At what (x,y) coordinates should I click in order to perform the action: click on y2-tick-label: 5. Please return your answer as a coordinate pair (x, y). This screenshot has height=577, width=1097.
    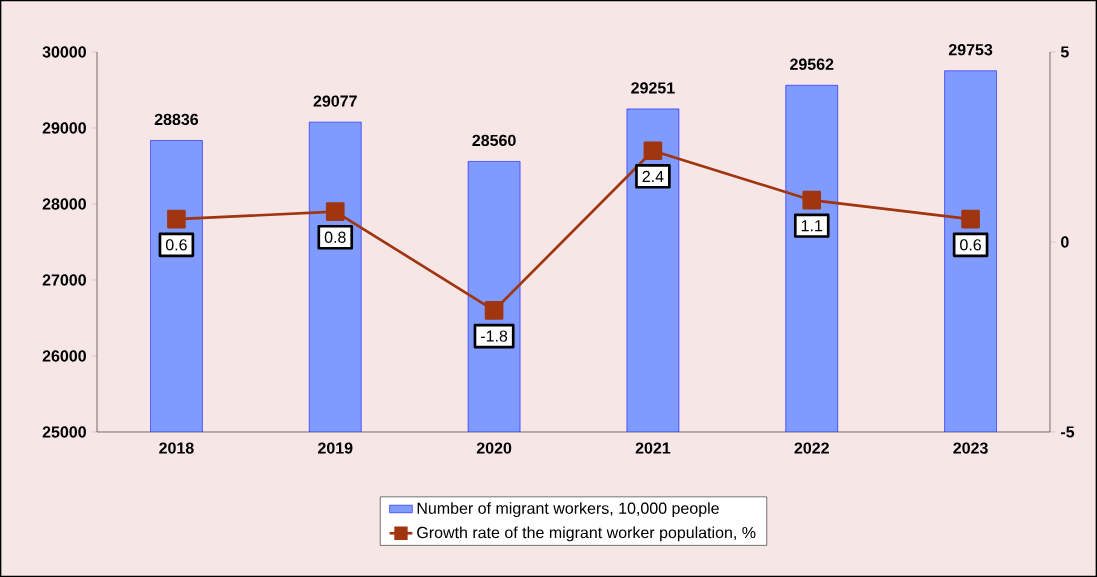
    Looking at the image, I should click on (1064, 52).